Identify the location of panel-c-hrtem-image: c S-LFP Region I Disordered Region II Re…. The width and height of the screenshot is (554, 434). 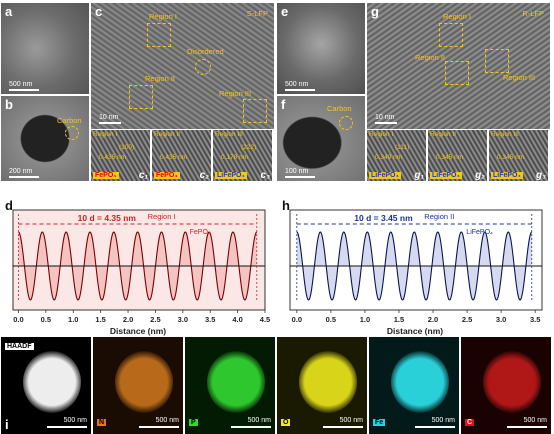
(182, 66).